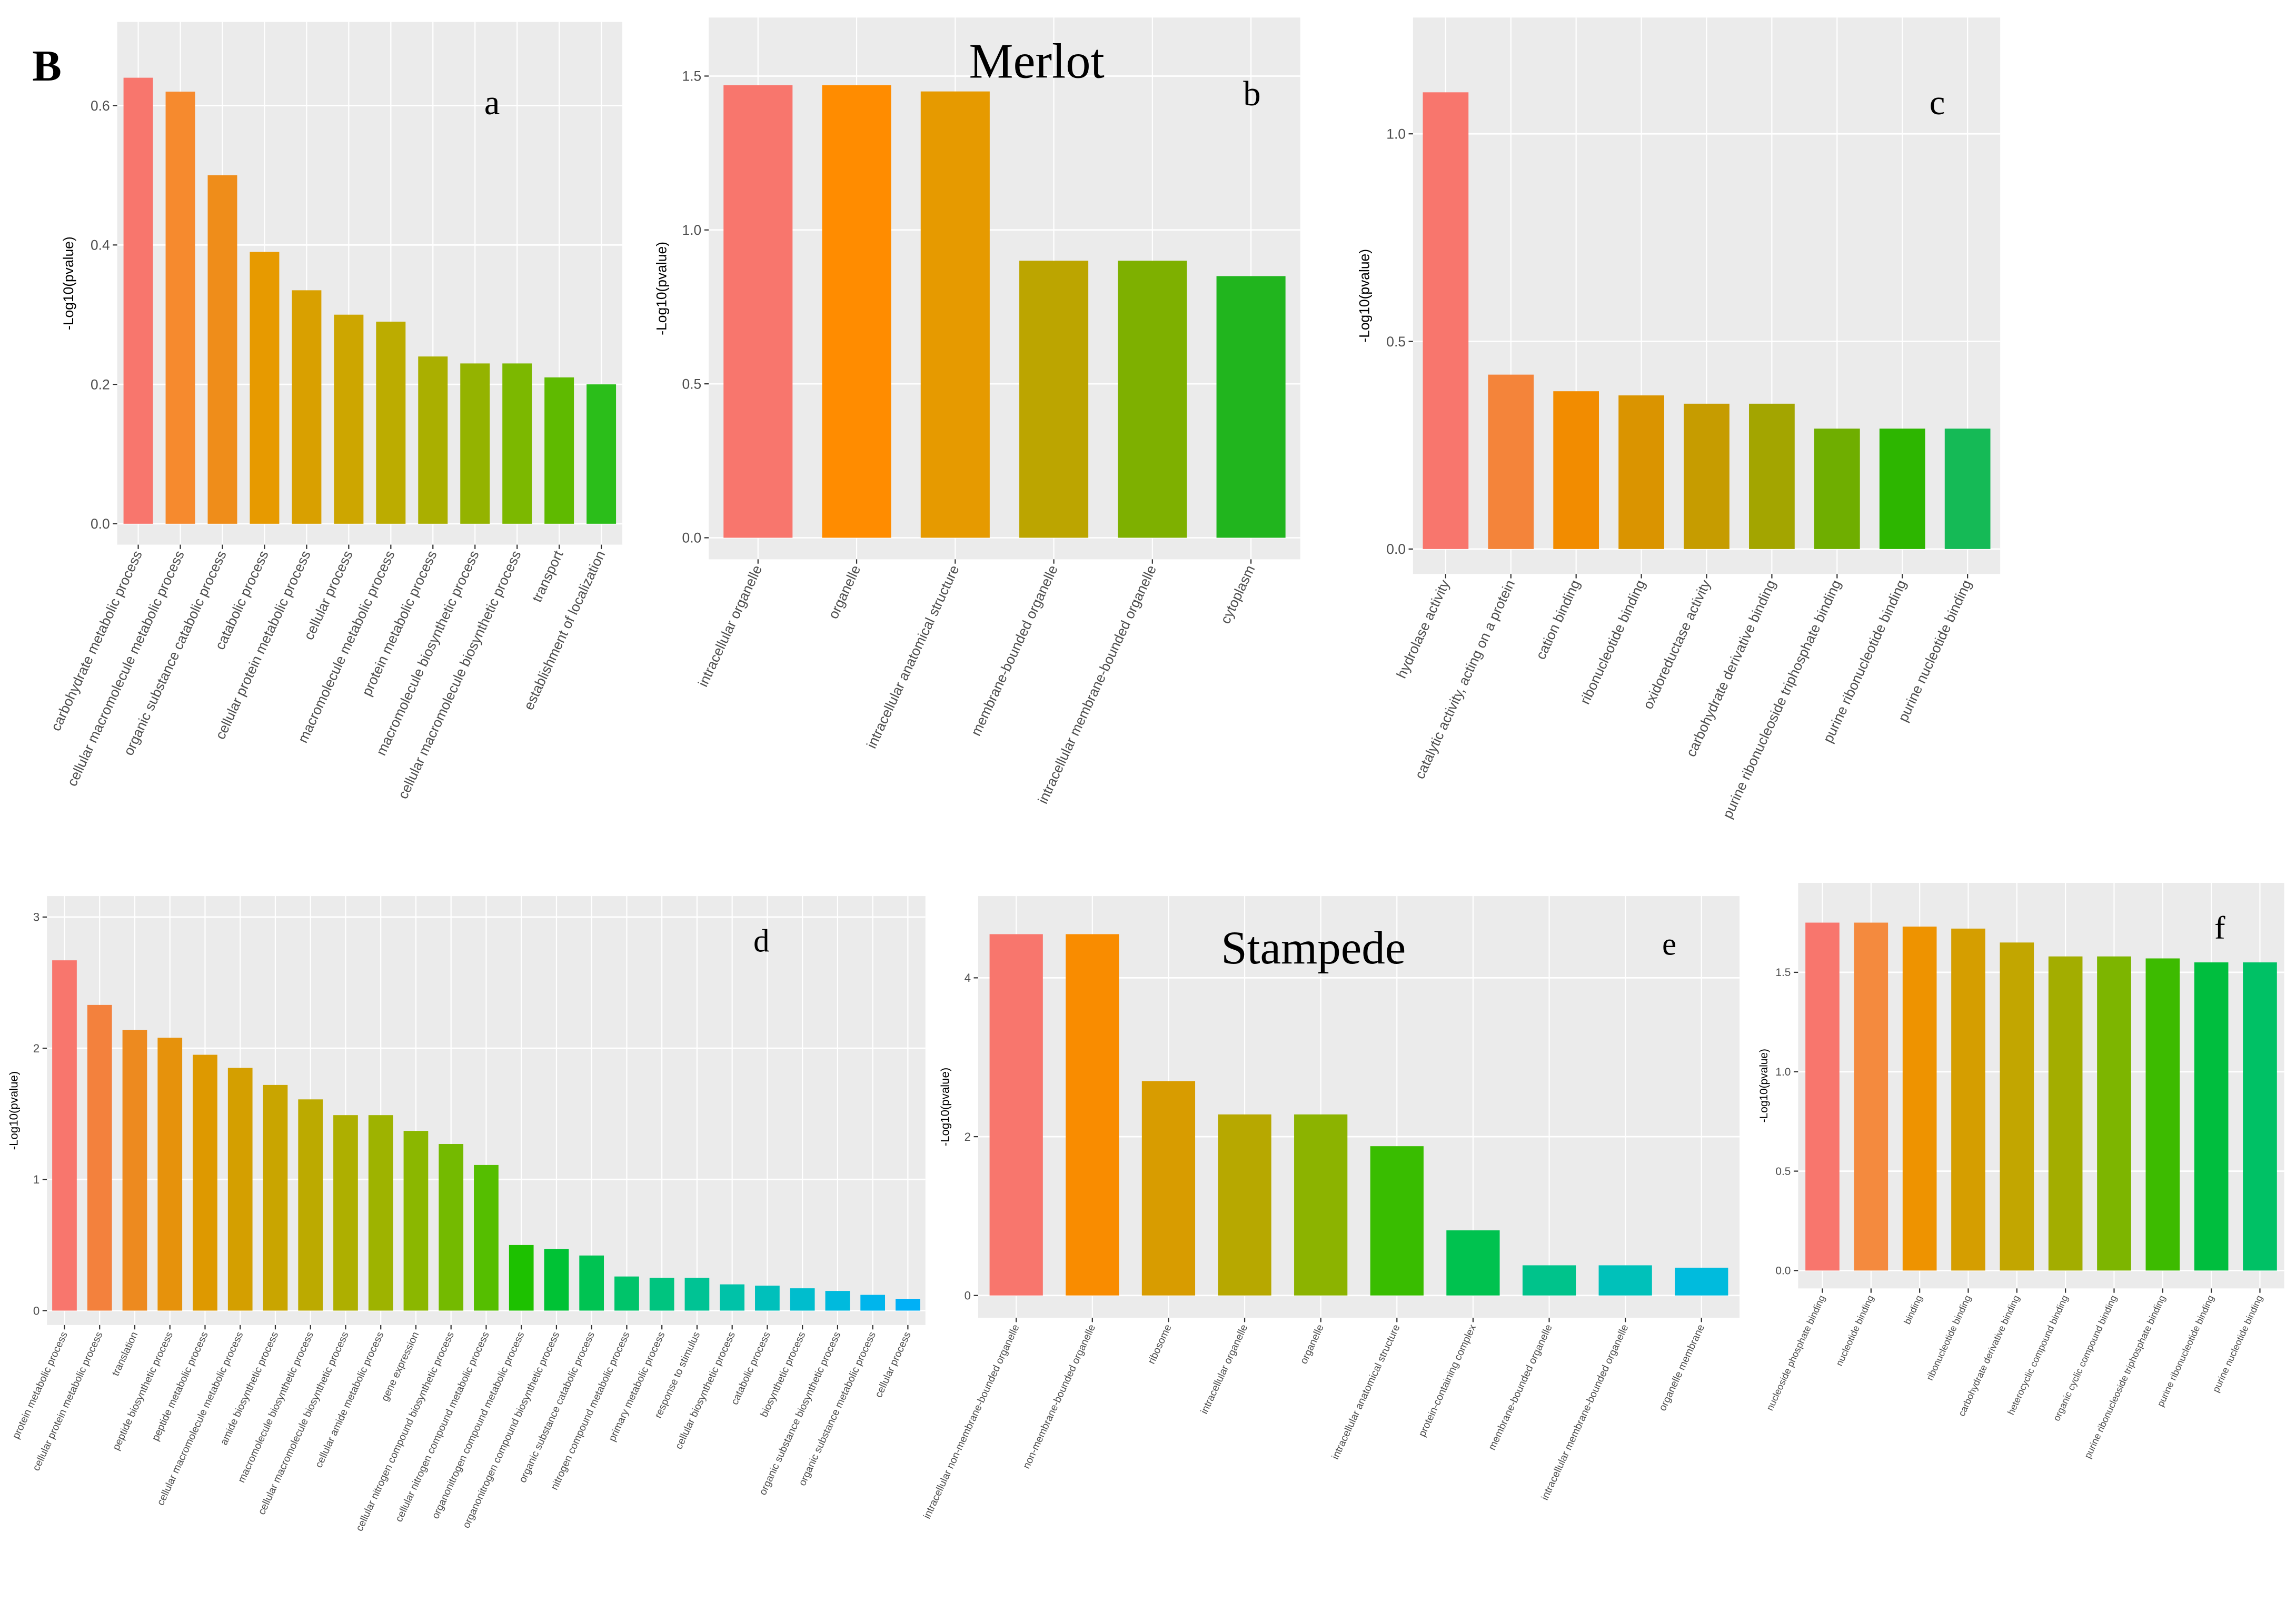 Image resolution: width=2296 pixels, height=1612 pixels. Describe the element at coordinates (100, 384) in the screenshot. I see `y-tick-label: 0.2` at that location.